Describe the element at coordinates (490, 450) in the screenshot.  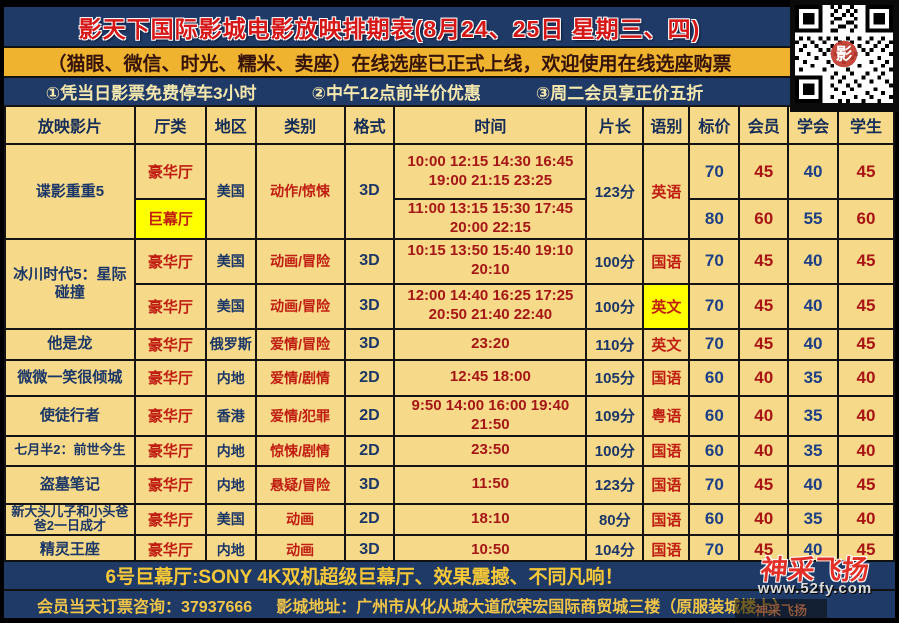
I see `time-cell: 23:50` at that location.